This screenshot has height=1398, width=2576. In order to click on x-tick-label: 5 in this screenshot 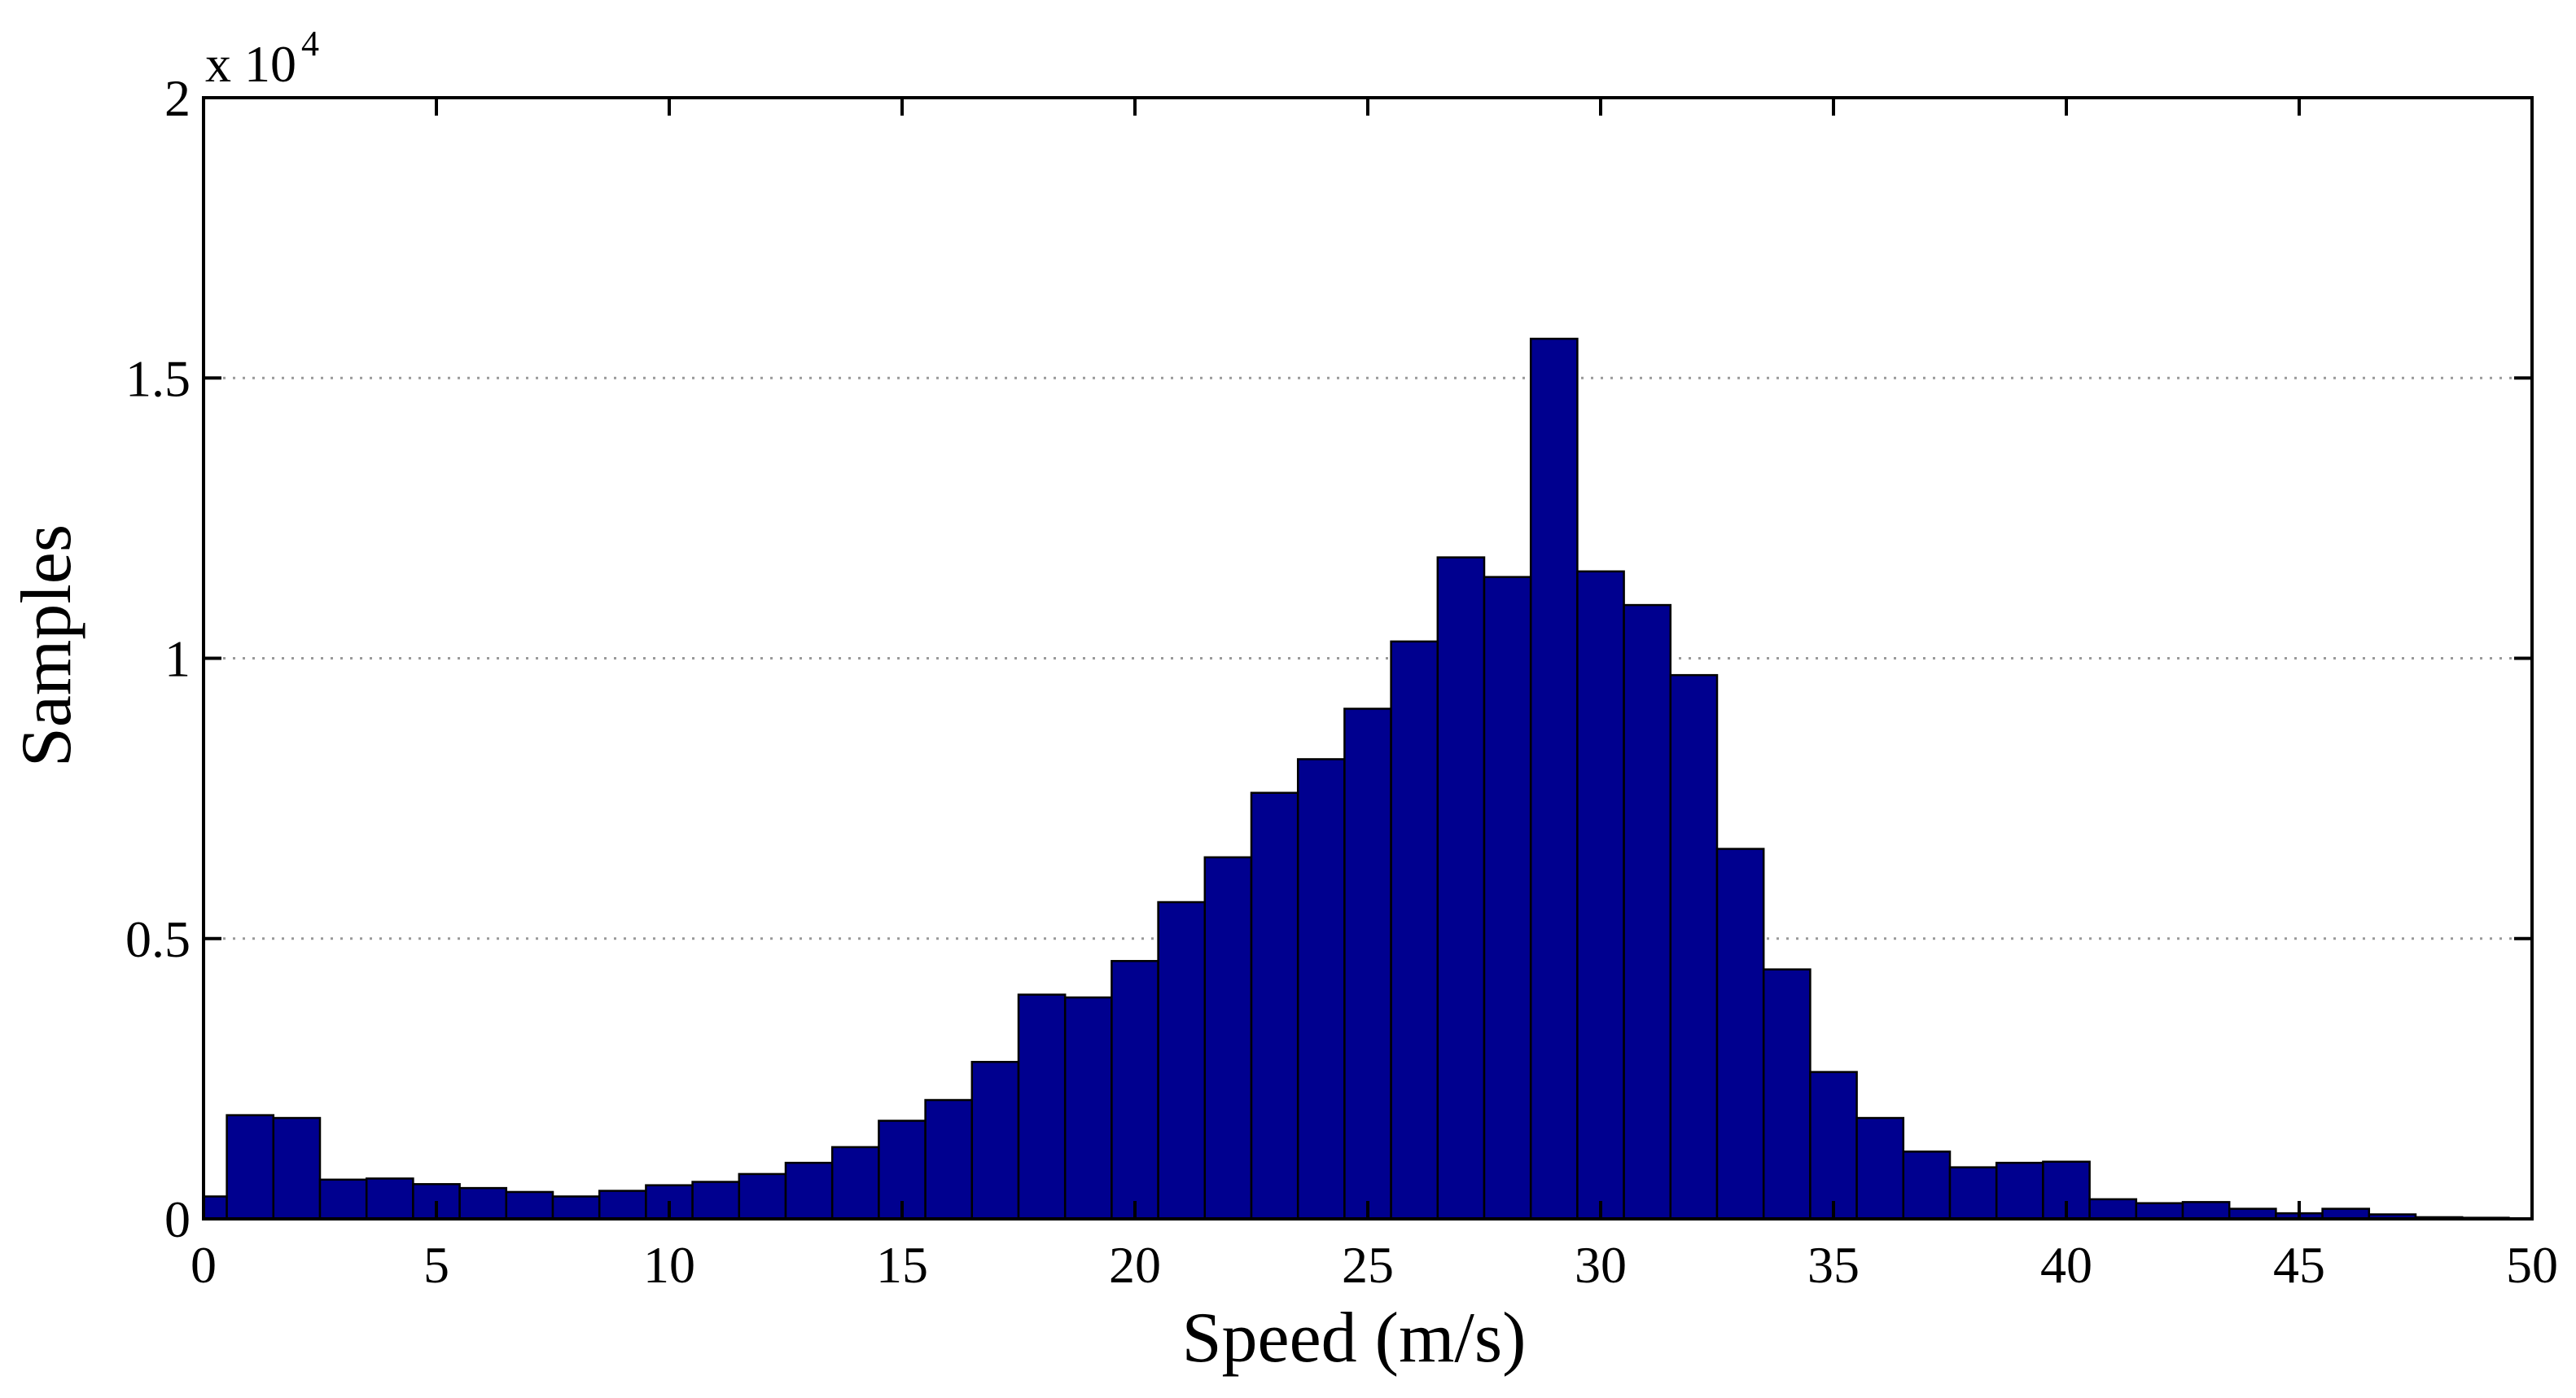, I will do `click(436, 1265)`.